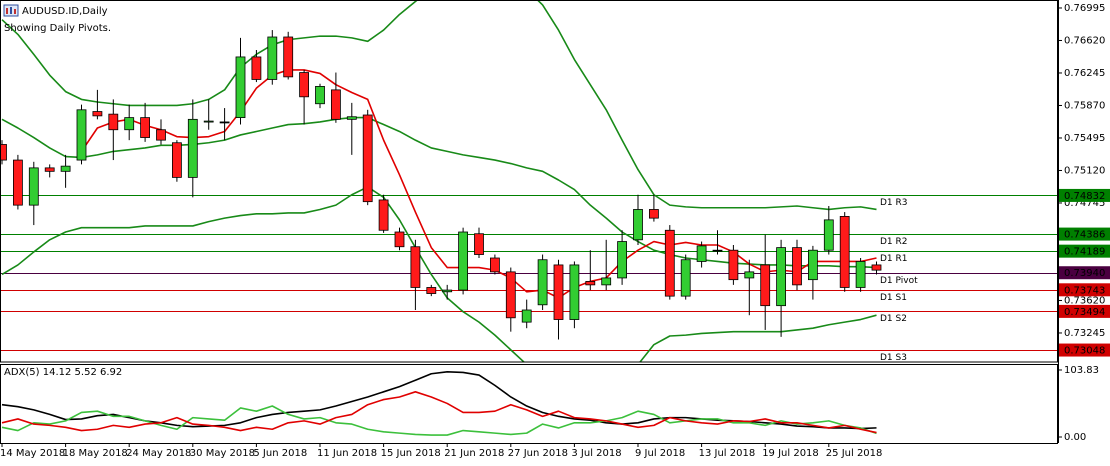 The width and height of the screenshot is (1110, 466). What do you see at coordinates (1084, 170) in the screenshot?
I see `y-tick-label: 0.75120` at bounding box center [1084, 170].